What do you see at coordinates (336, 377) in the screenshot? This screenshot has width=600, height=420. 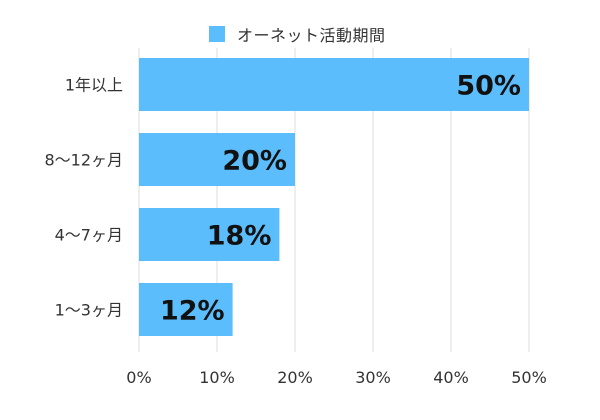 I see `x-axis-labels: 0% 10% 20% 30% 40% 50%` at bounding box center [336, 377].